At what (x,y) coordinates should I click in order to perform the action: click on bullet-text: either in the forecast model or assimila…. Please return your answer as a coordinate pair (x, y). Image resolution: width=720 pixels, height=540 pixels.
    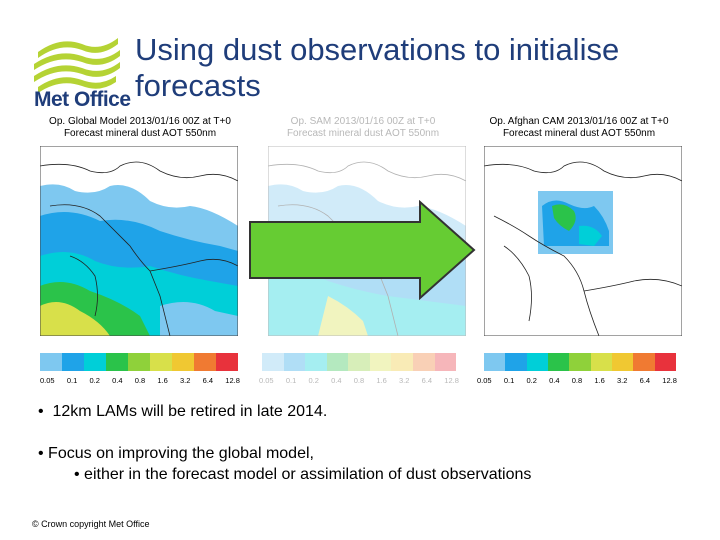
    Looking at the image, I should click on (308, 474).